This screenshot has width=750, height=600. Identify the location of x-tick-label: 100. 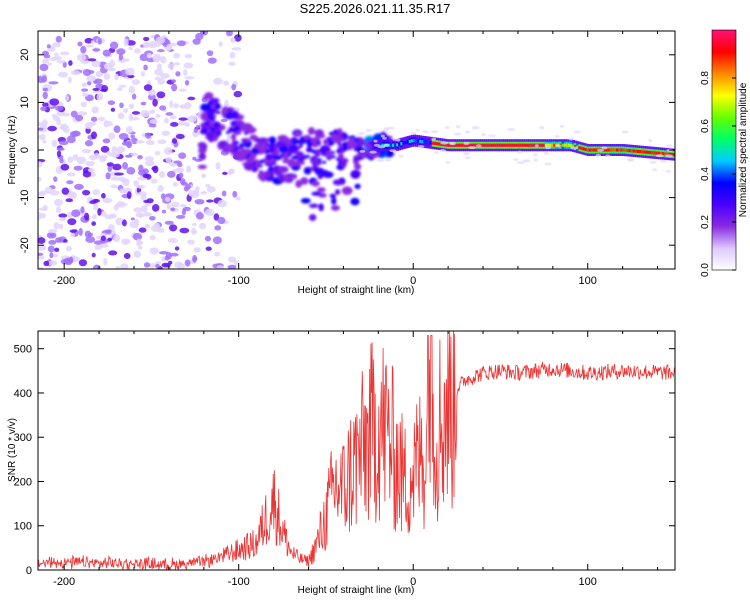
(588, 582).